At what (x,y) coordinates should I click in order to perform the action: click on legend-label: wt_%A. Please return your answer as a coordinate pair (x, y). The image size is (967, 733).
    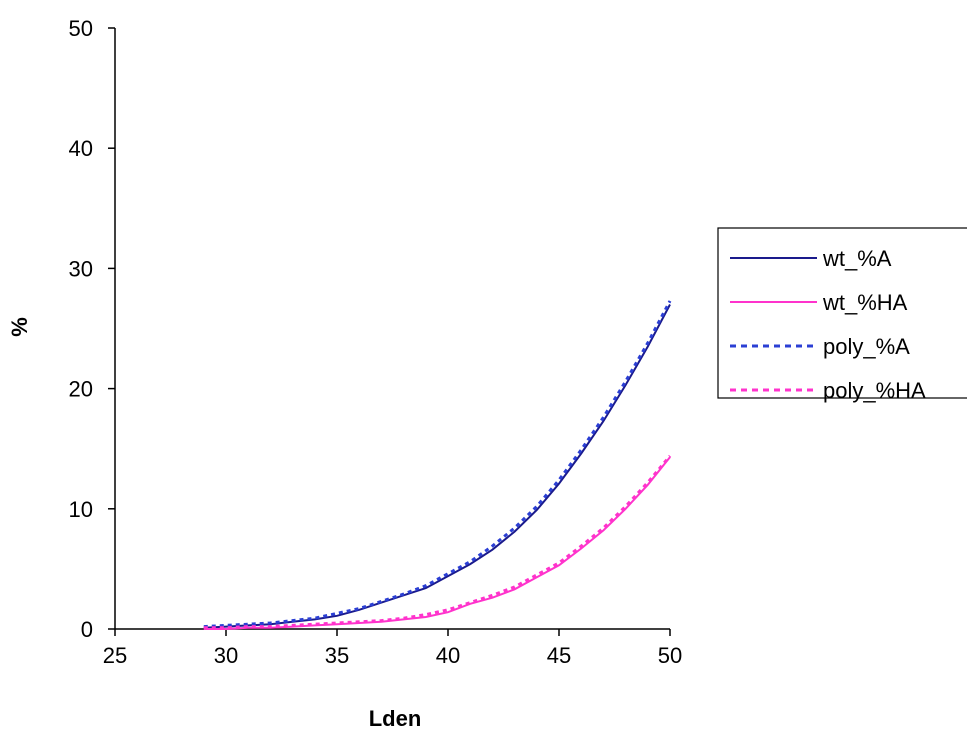
    Looking at the image, I should click on (857, 258).